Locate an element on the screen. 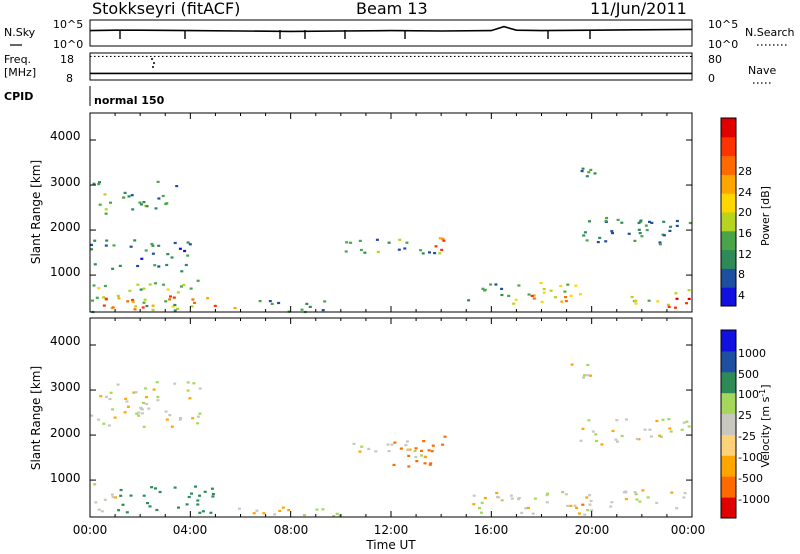 This screenshot has width=800, height=554. velocity-ytick-4000: 4000 is located at coordinates (65, 341).